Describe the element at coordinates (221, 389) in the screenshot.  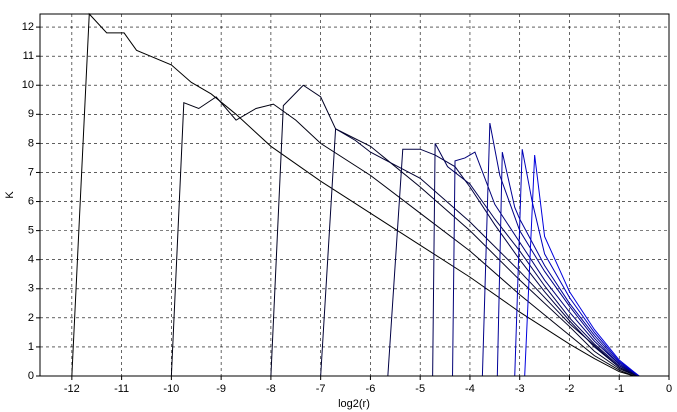
I see `x-tick-label: -9` at that location.